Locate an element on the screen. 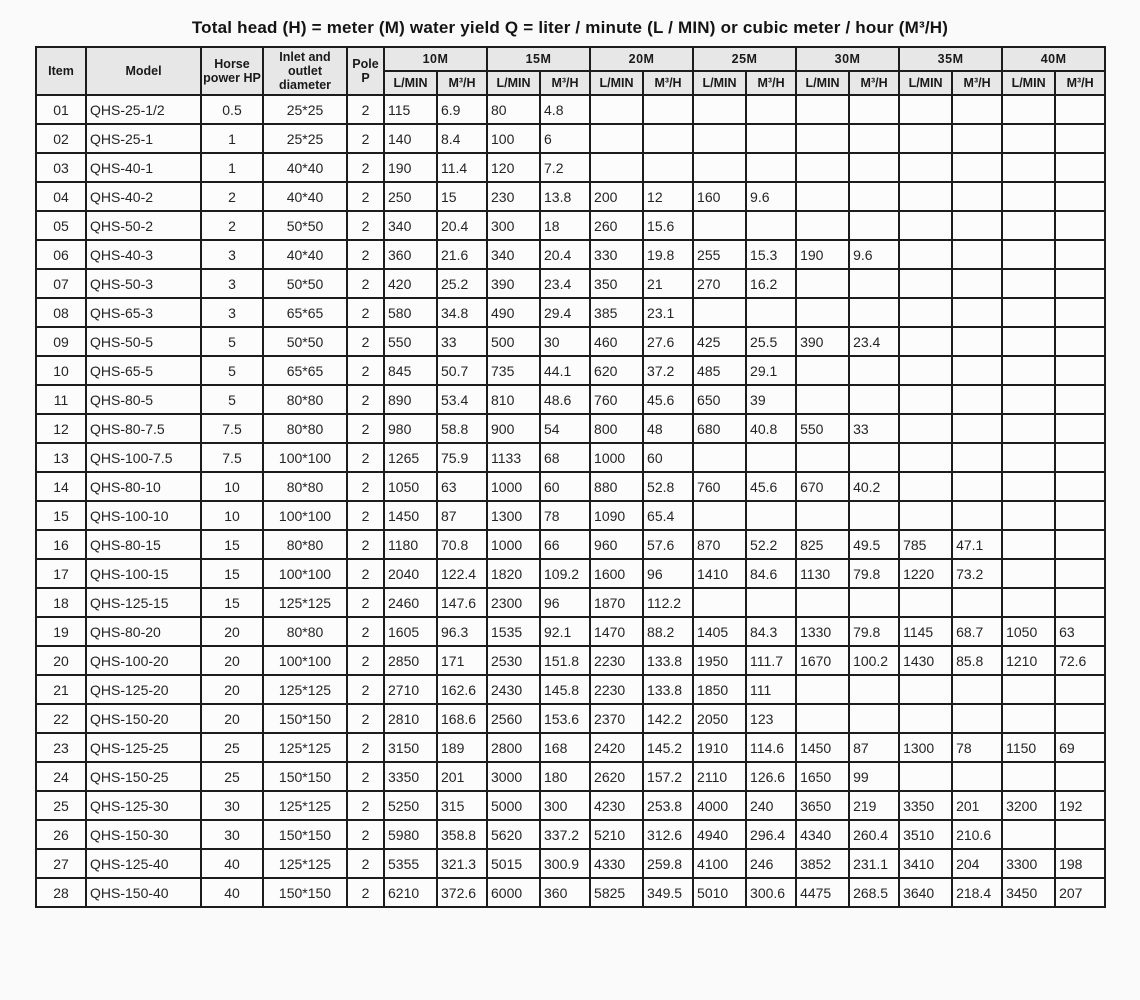 The height and width of the screenshot is (1000, 1140). cell-value: 27.6 is located at coordinates (668, 341).